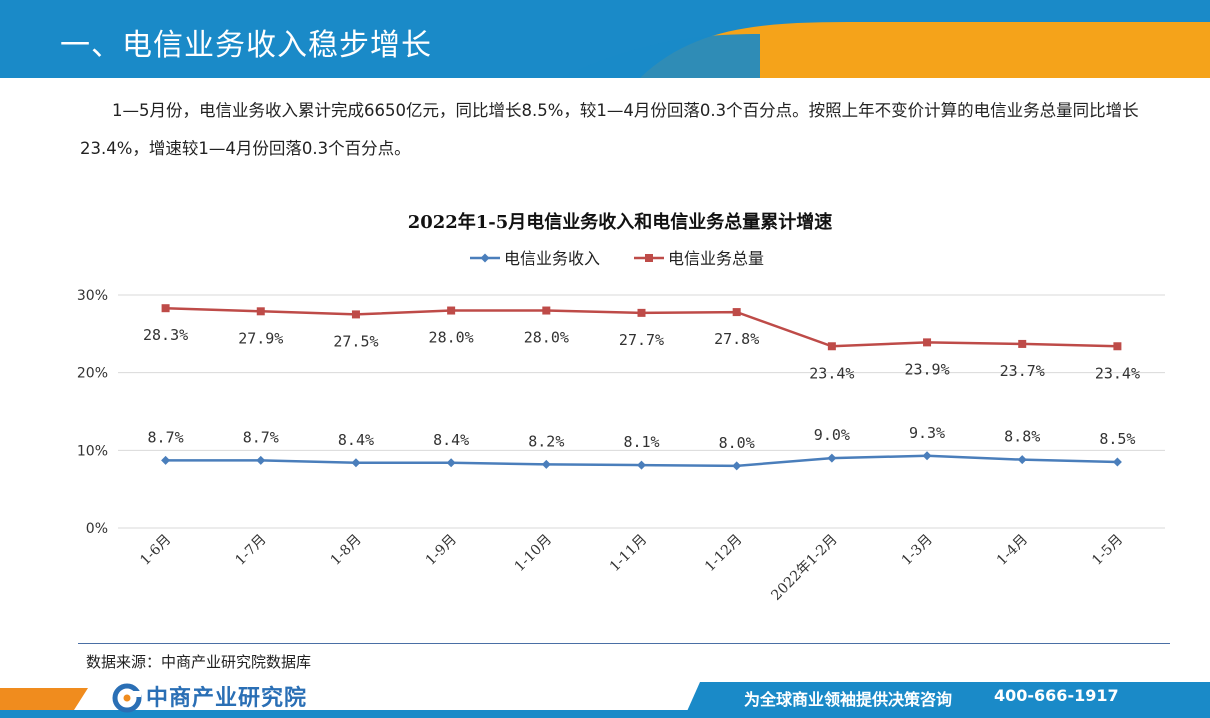 The width and height of the screenshot is (1210, 718). I want to click on data-label: 23.9%, so click(926, 369).